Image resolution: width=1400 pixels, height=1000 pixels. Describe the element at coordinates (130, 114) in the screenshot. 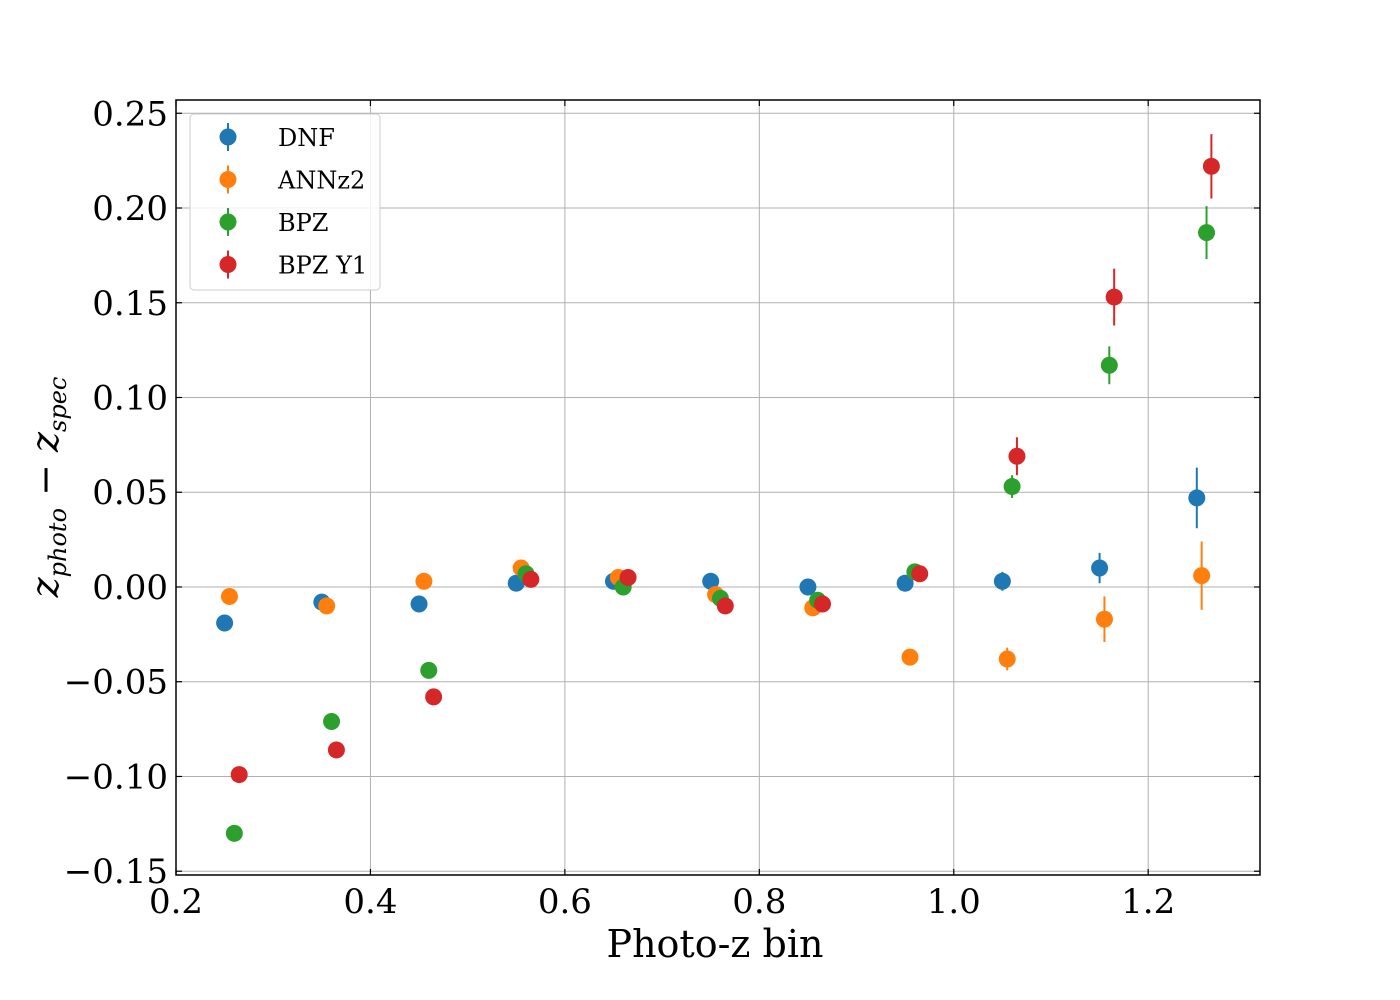

I see `y-tick-label: 0.25` at that location.